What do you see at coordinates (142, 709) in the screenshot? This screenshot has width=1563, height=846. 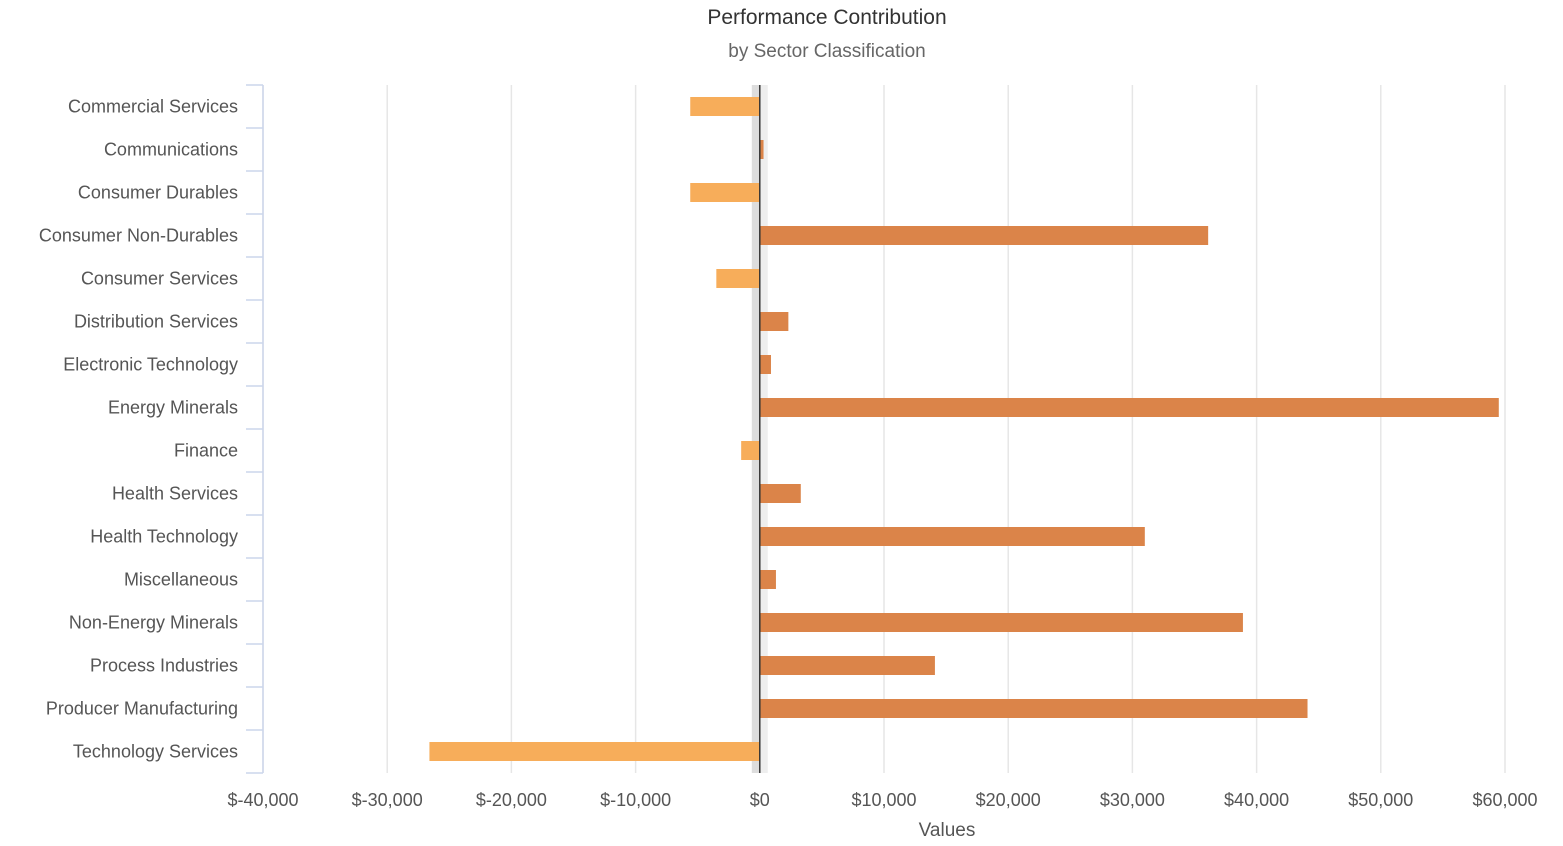 I see `category-label: Producer Manufacturing` at bounding box center [142, 709].